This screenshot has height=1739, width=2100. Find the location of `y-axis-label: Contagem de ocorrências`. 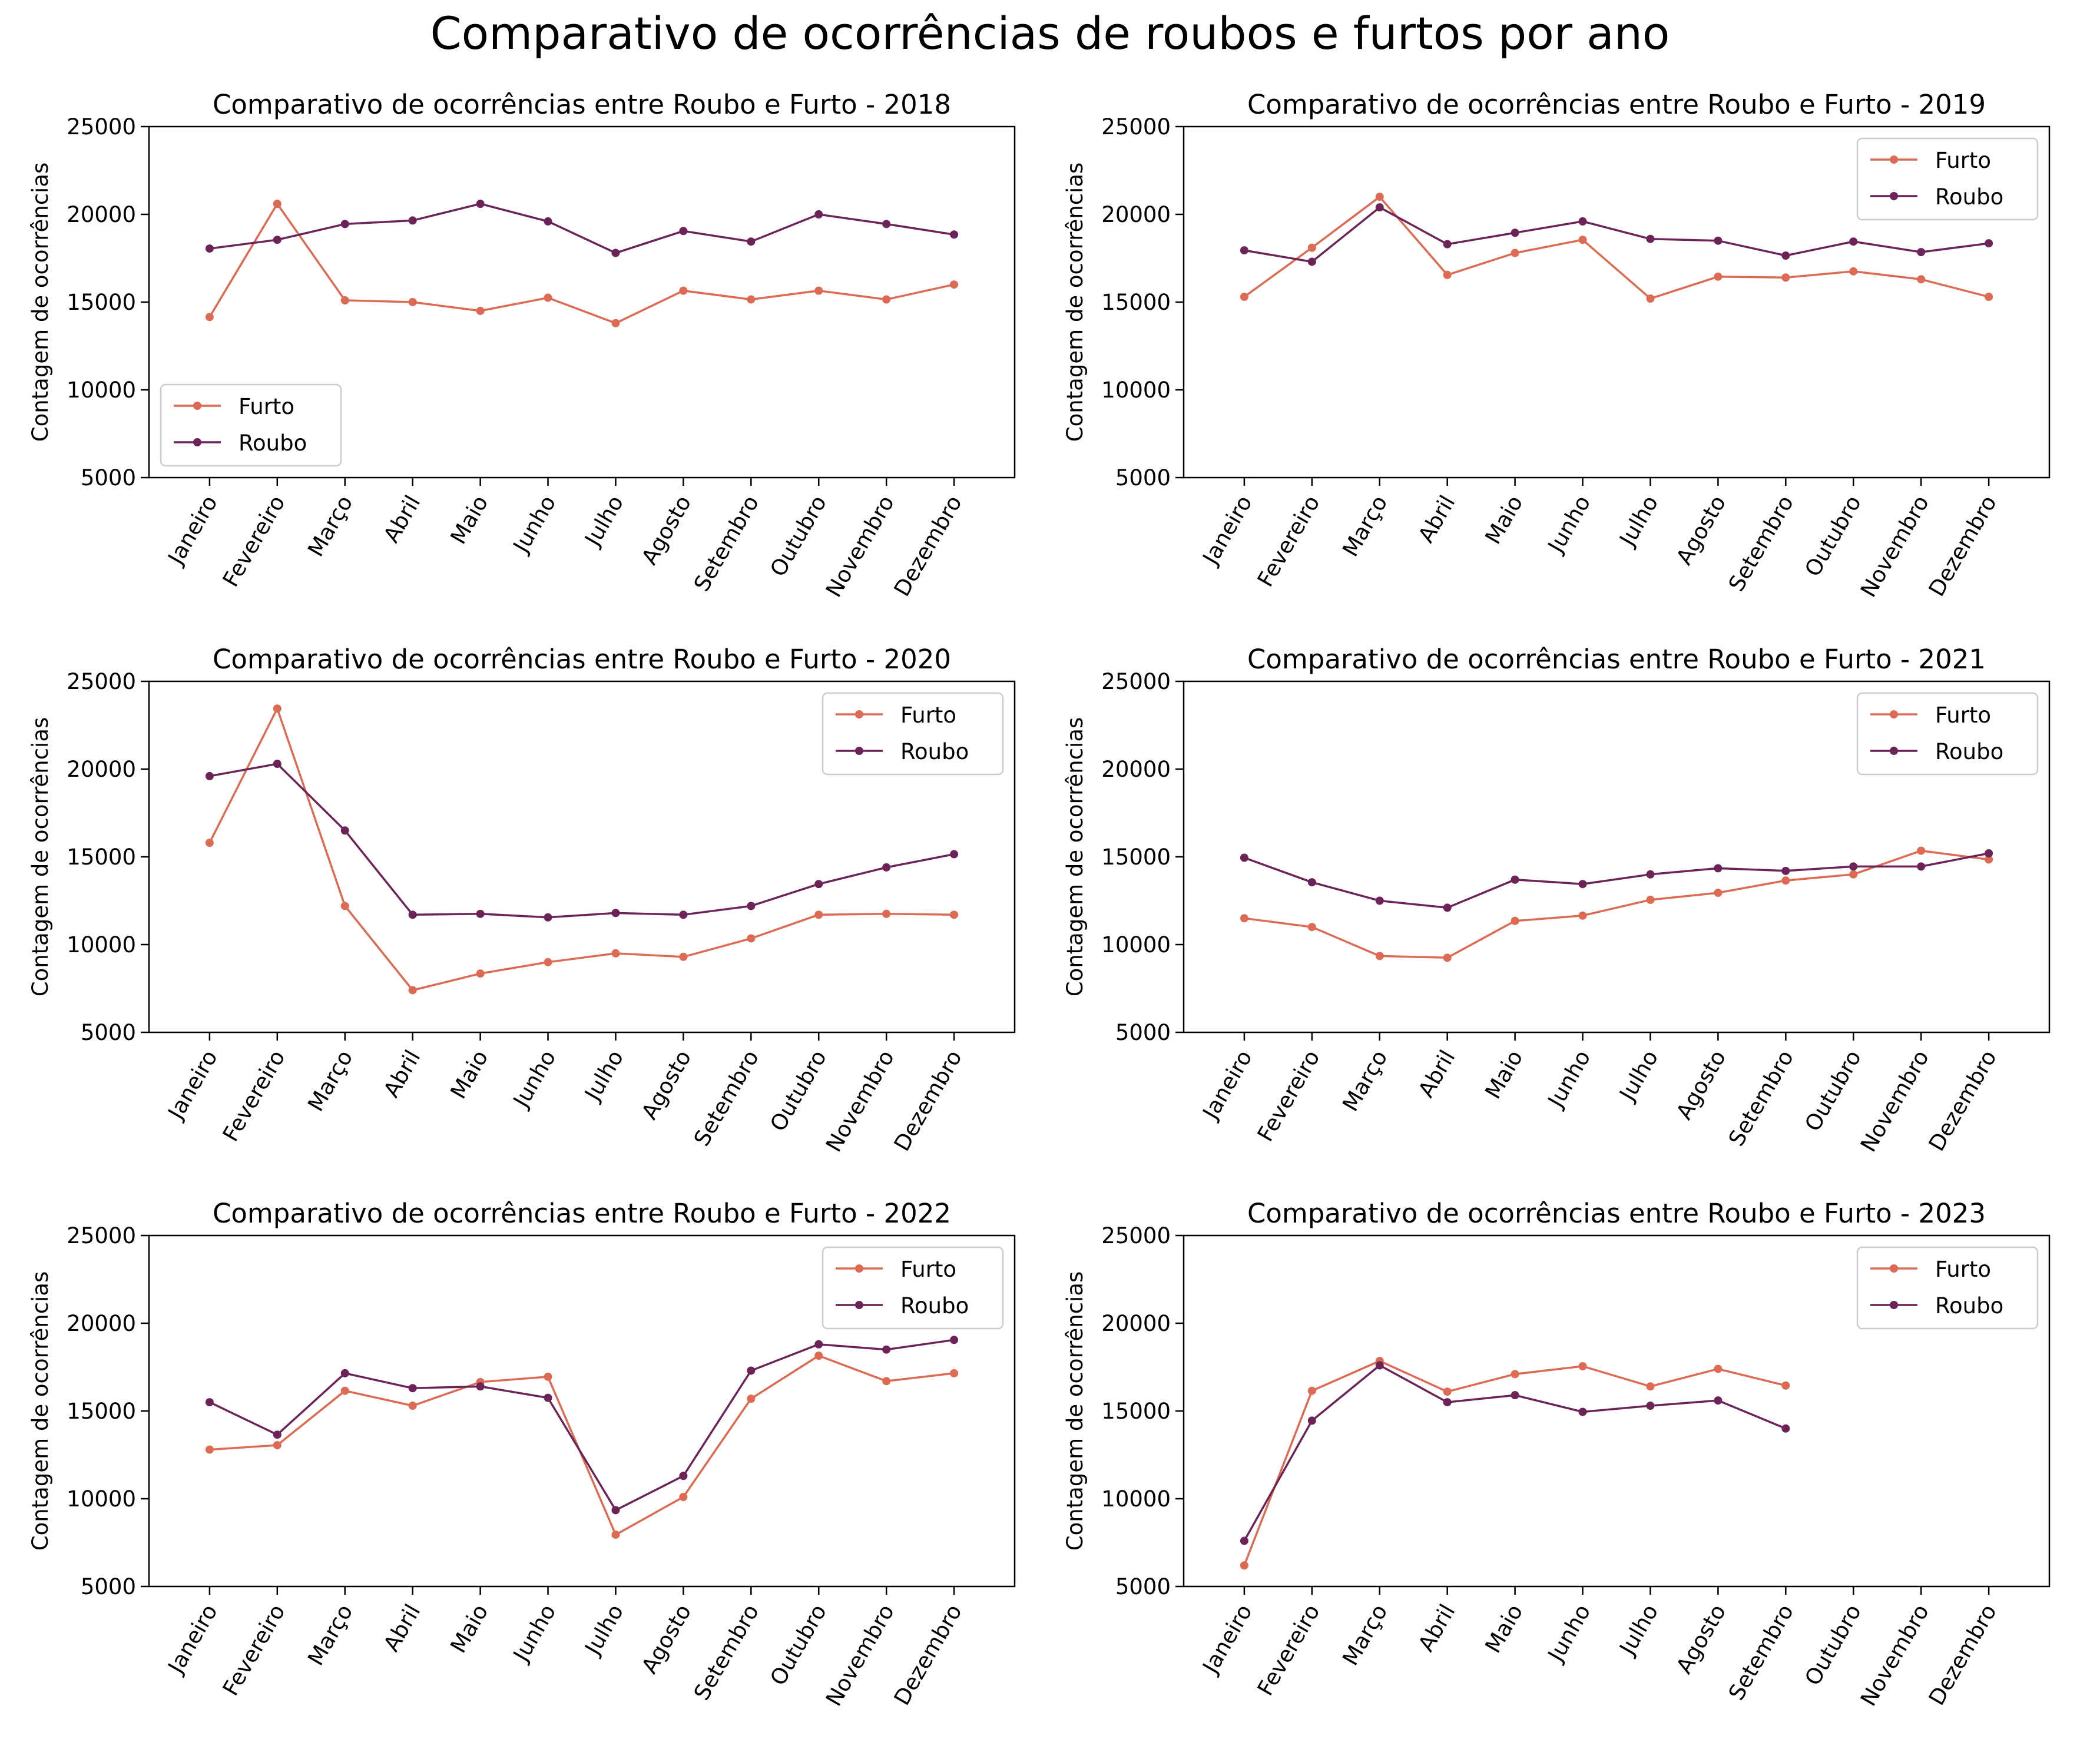

y-axis-label: Contagem de ocorrências is located at coordinates (1075, 302).